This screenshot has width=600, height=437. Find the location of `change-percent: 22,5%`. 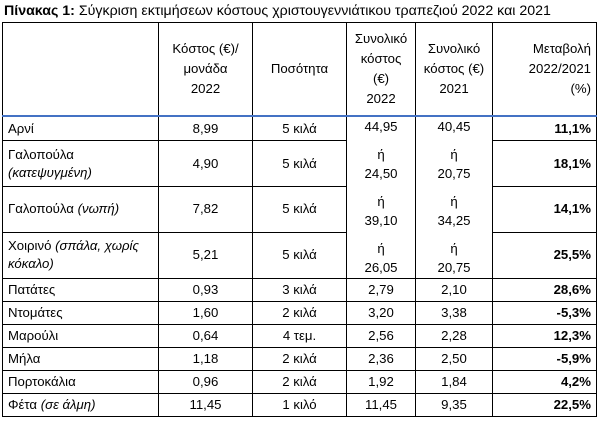

change-percent: 22,5% is located at coordinates (544, 404).